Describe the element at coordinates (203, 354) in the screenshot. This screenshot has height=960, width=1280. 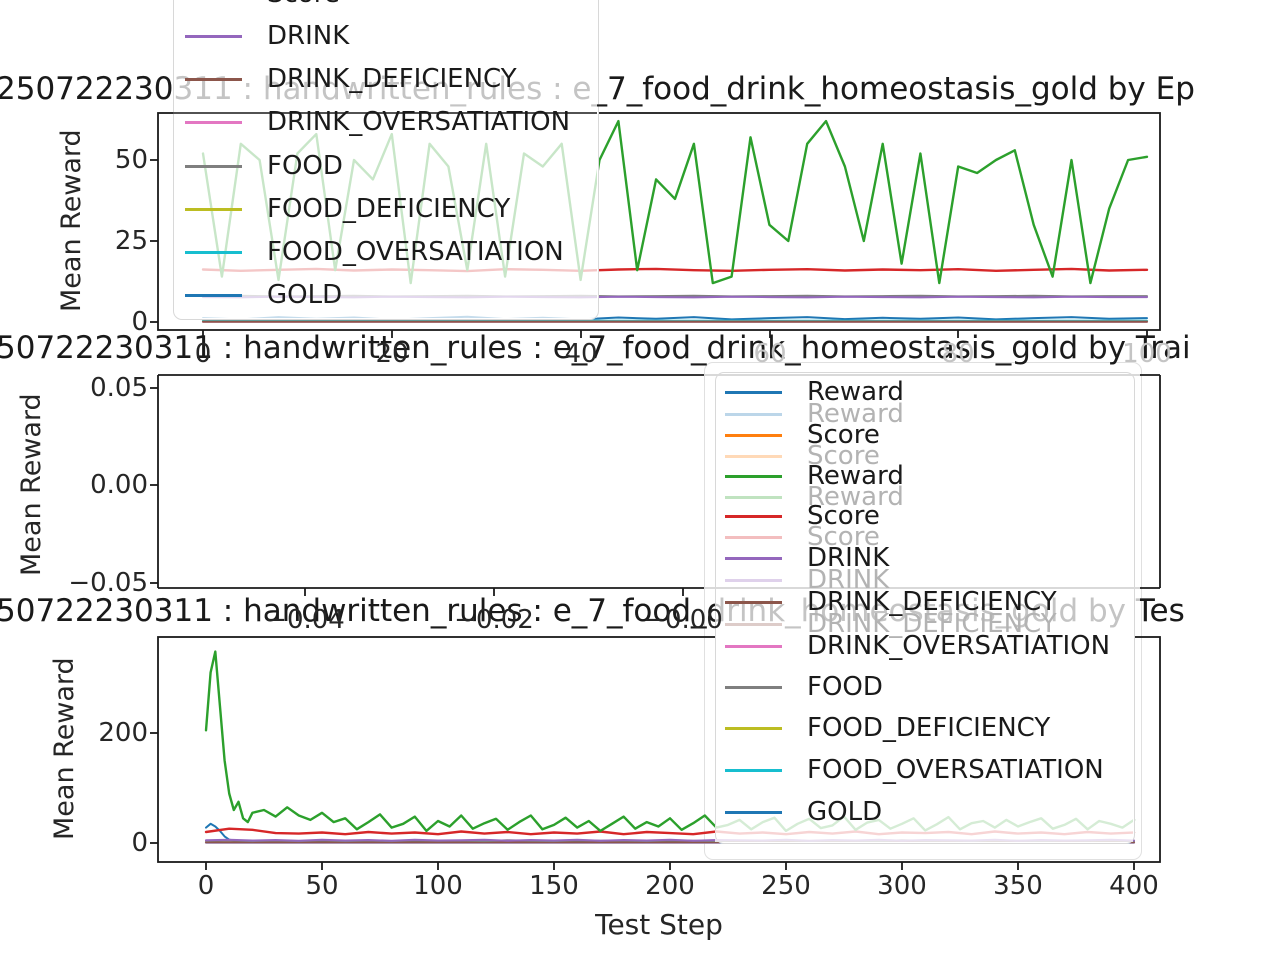
I see `sp1-xtick-0: 0` at that location.